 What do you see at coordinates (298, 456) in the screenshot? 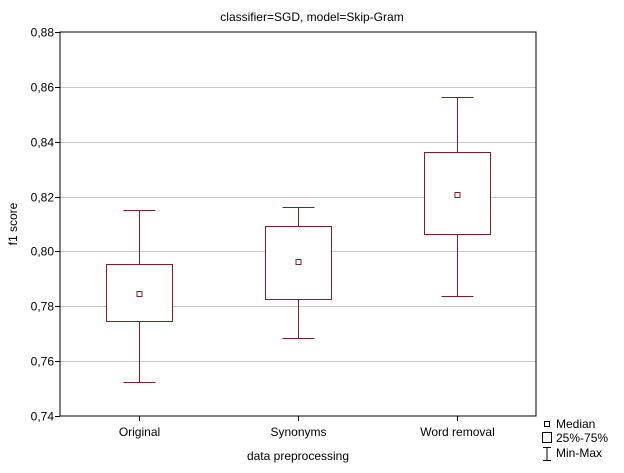
I see `x-axis-title: data preprocessing` at bounding box center [298, 456].